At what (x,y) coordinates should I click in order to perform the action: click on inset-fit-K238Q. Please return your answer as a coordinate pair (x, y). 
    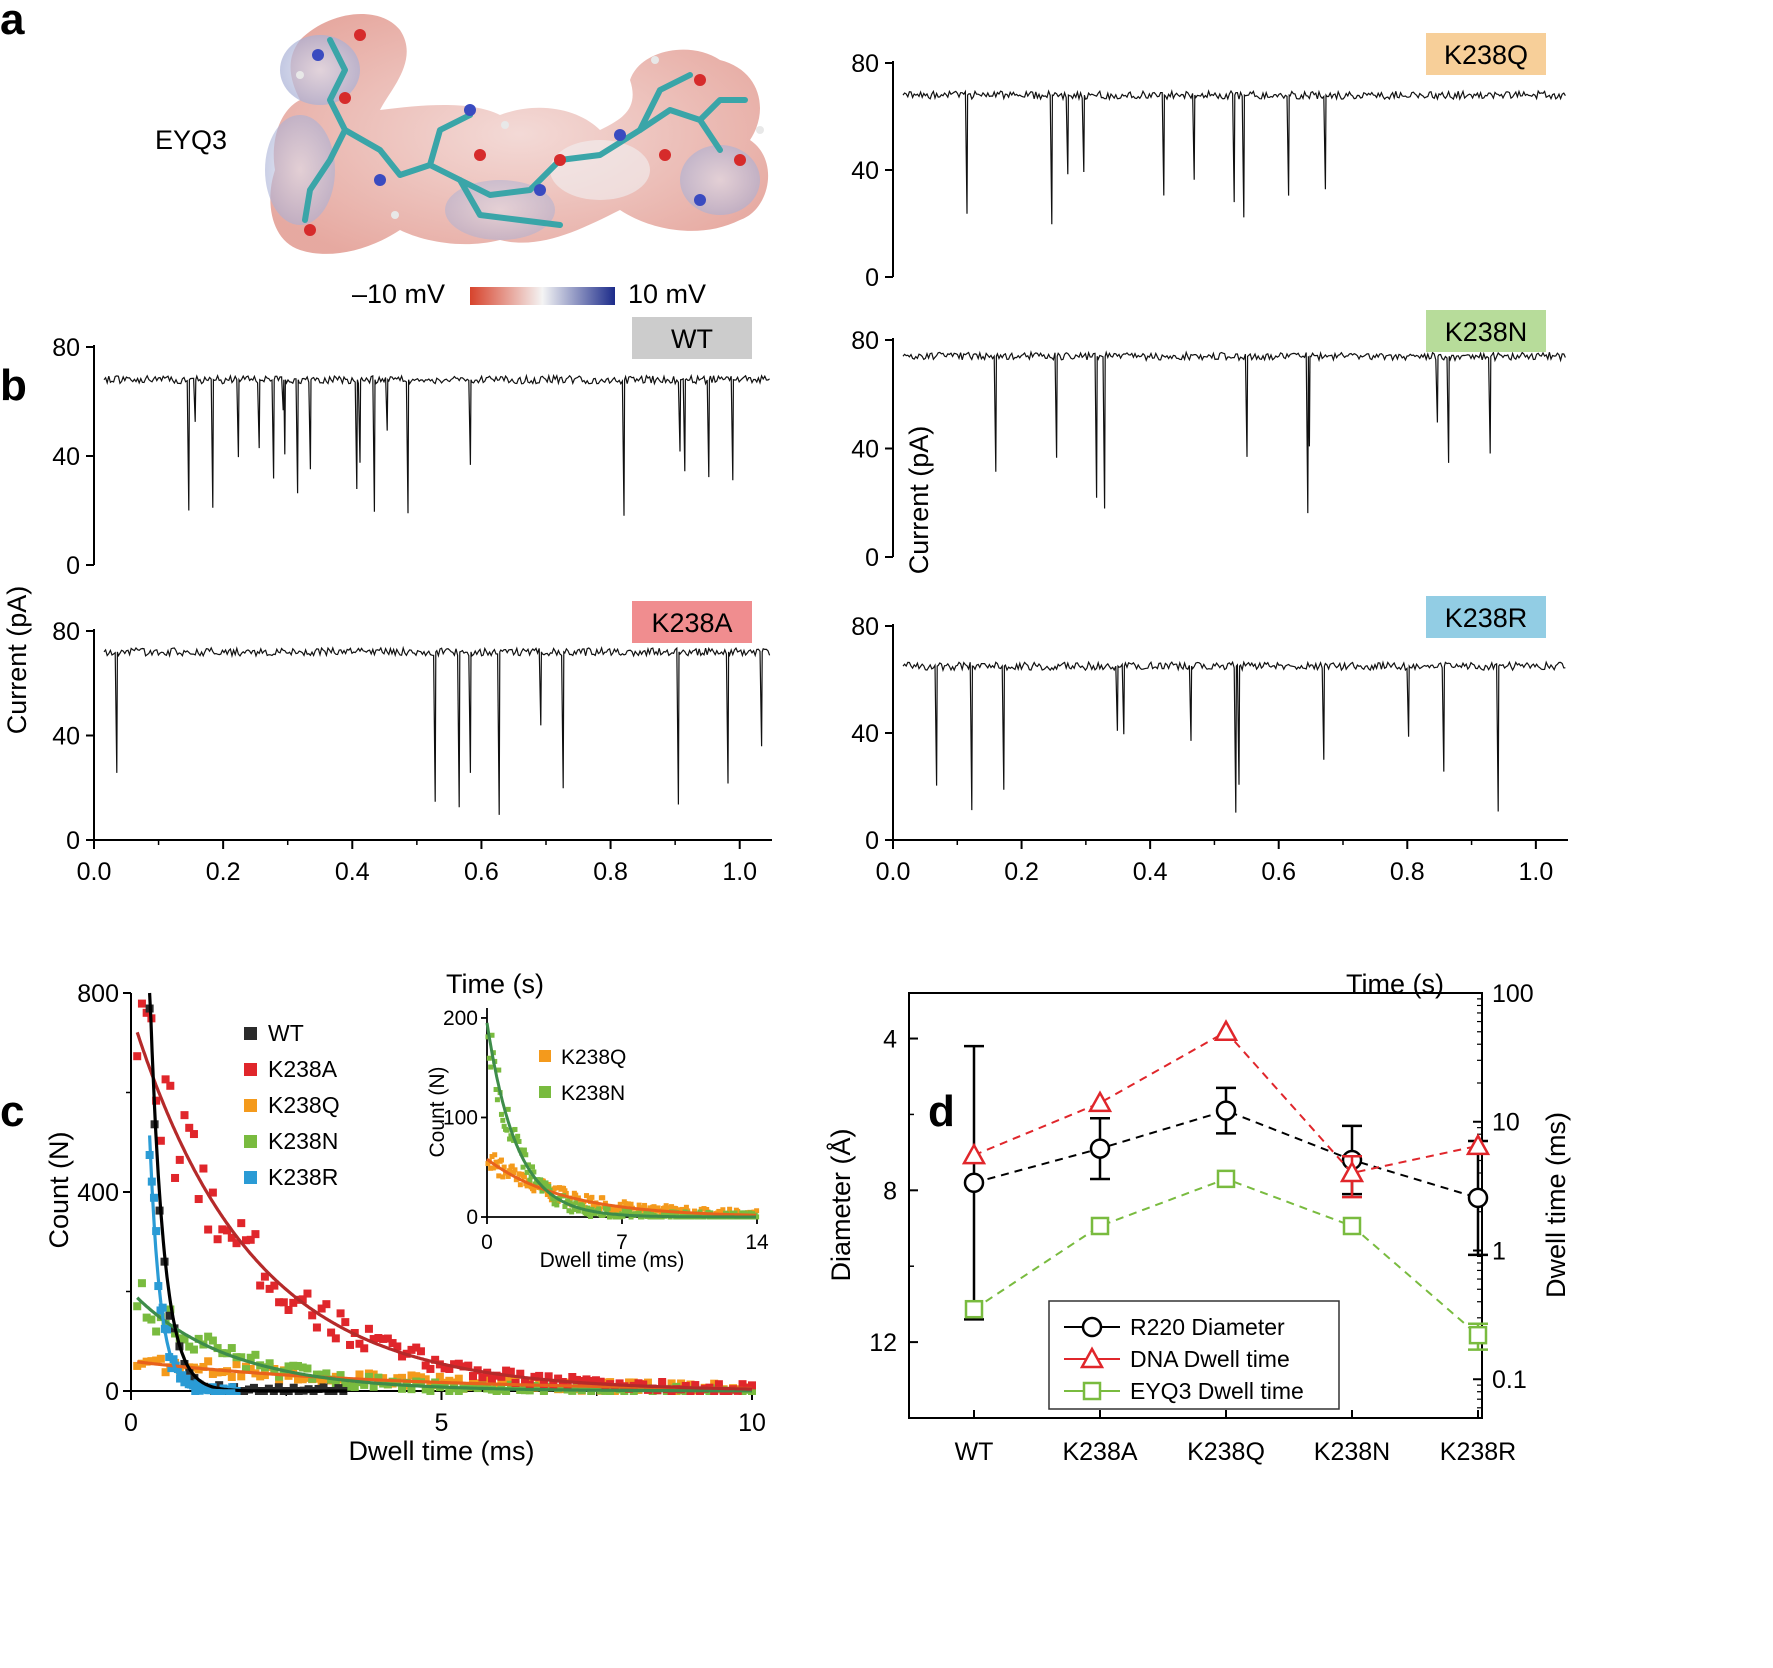
    Looking at the image, I should click on (621, 1187).